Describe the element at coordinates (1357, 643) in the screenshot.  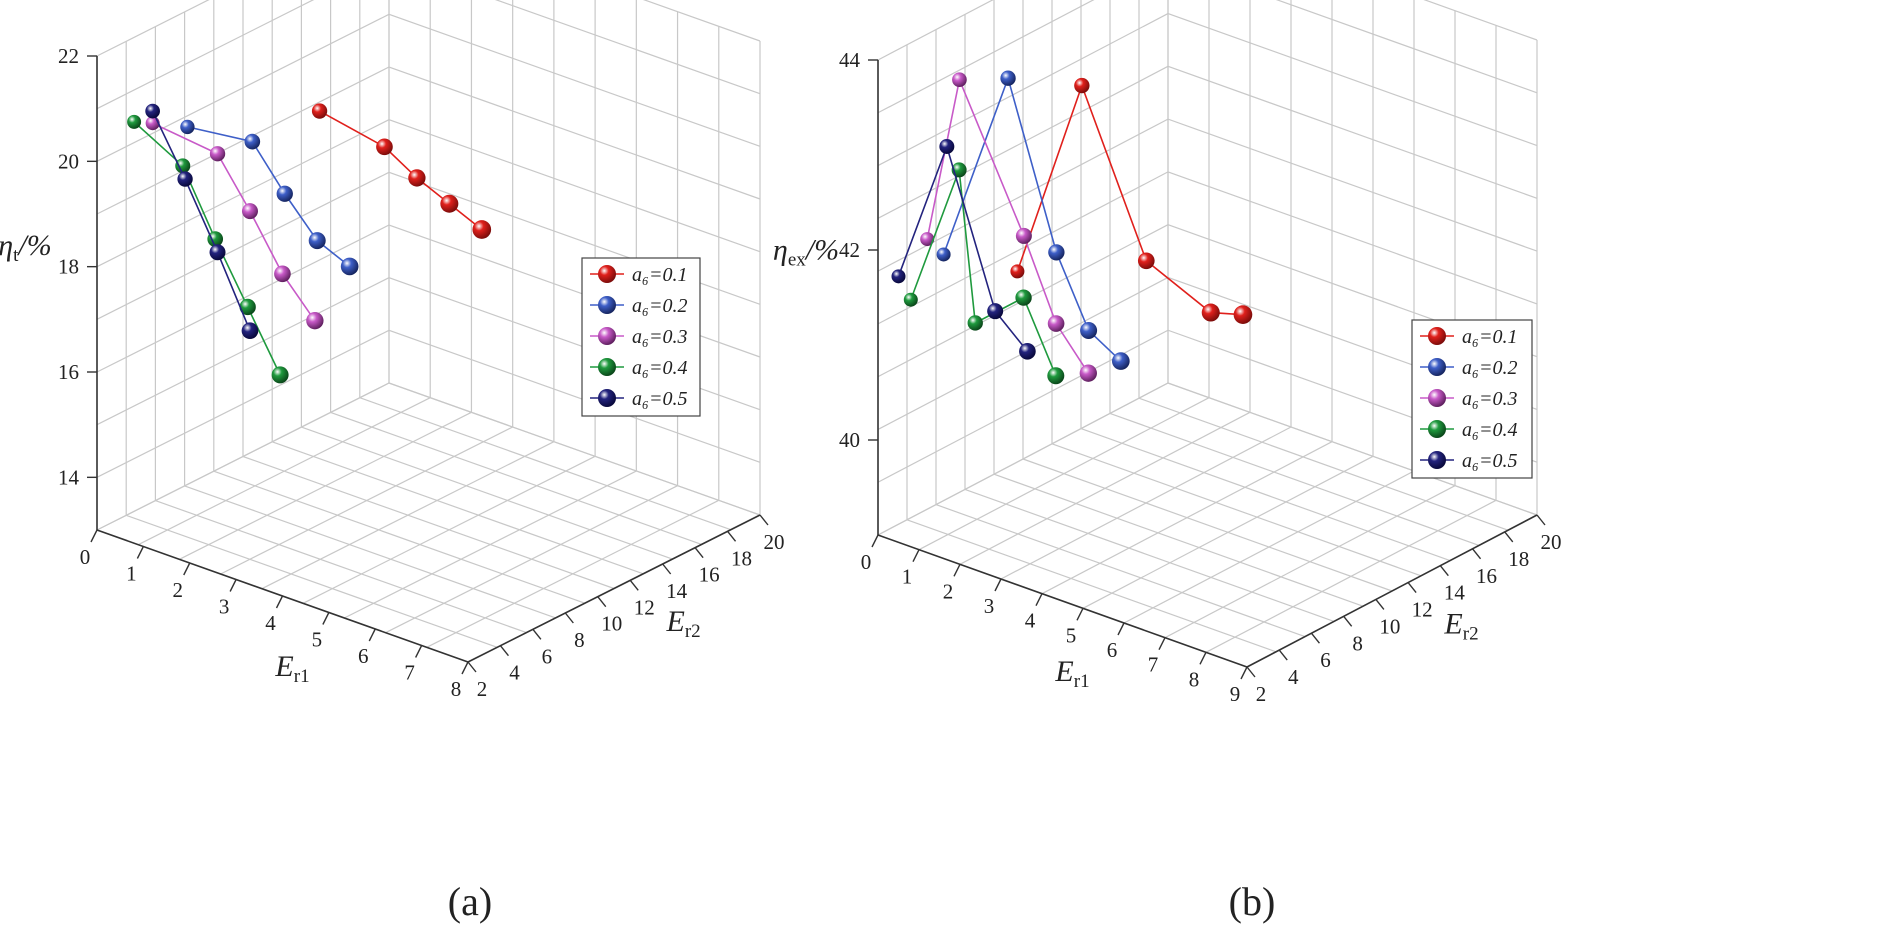
I see `y-tick-label: 8` at that location.